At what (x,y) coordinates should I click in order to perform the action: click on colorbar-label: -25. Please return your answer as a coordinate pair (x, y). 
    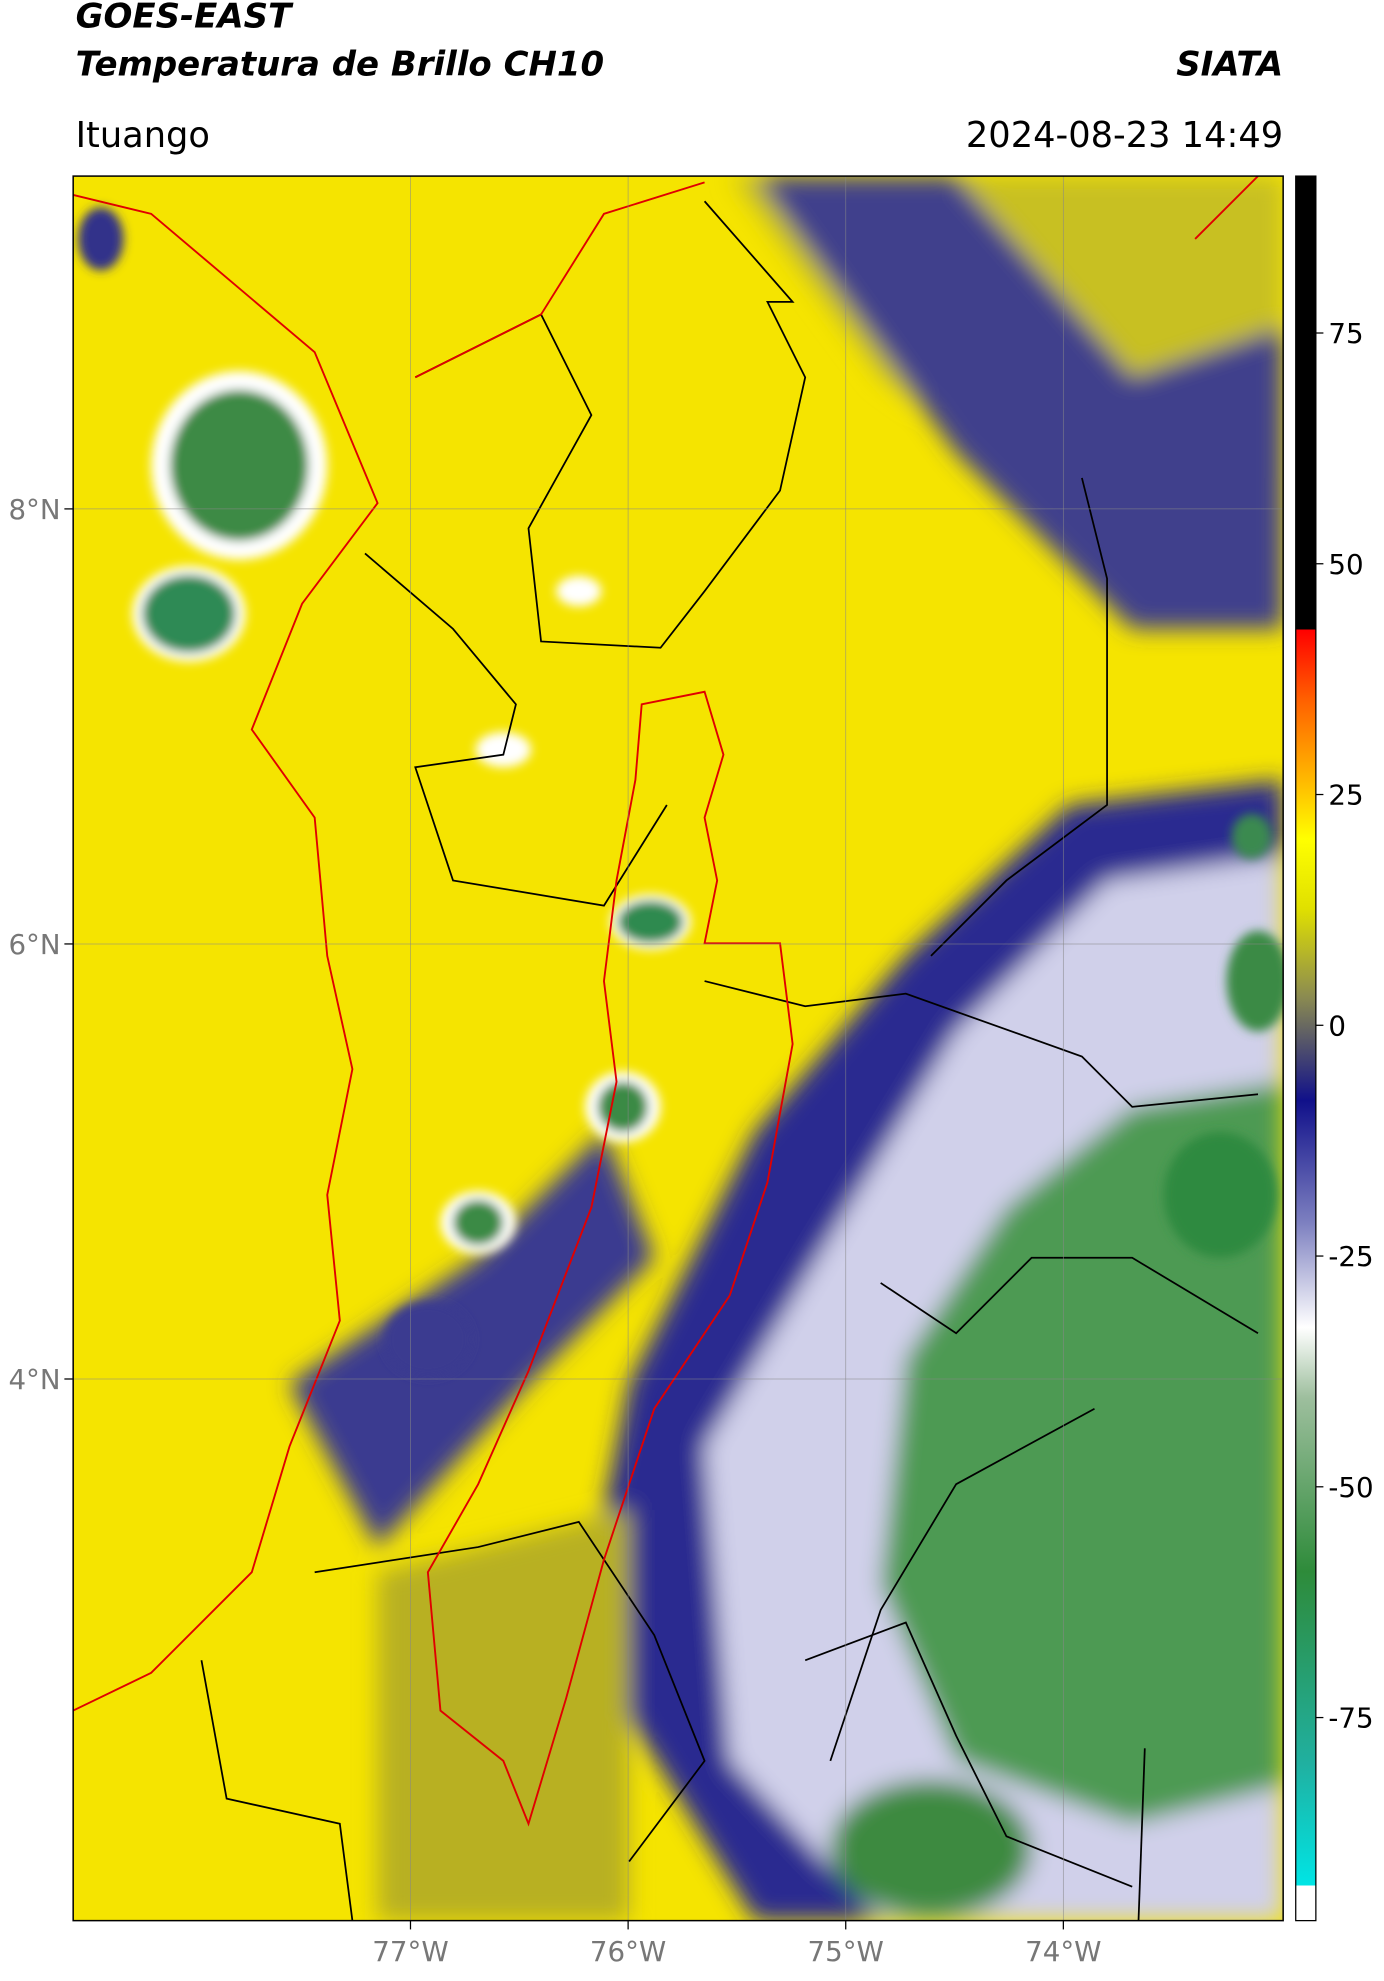
    Looking at the image, I should click on (1350, 1256).